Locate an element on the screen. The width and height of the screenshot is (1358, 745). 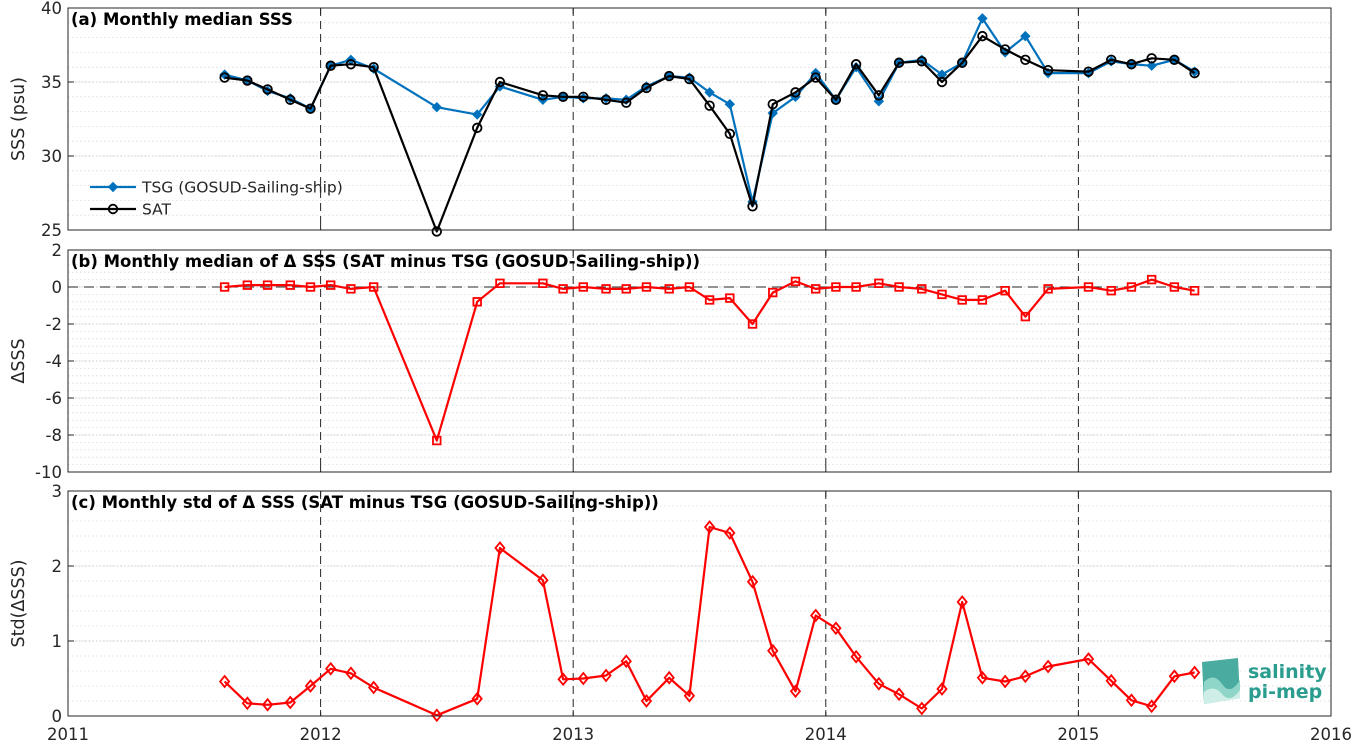
logo-line2: pi-mep is located at coordinates (1285, 692).